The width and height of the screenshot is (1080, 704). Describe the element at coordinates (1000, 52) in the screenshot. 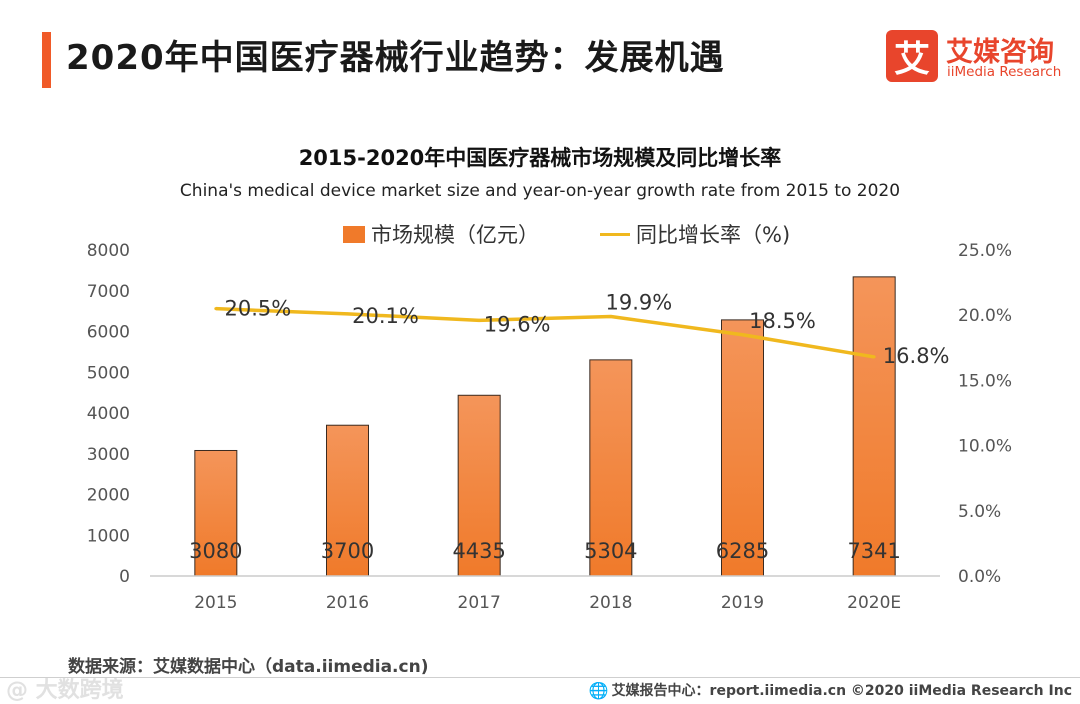

I see `logo-name-cn: 艾媒咨询` at that location.